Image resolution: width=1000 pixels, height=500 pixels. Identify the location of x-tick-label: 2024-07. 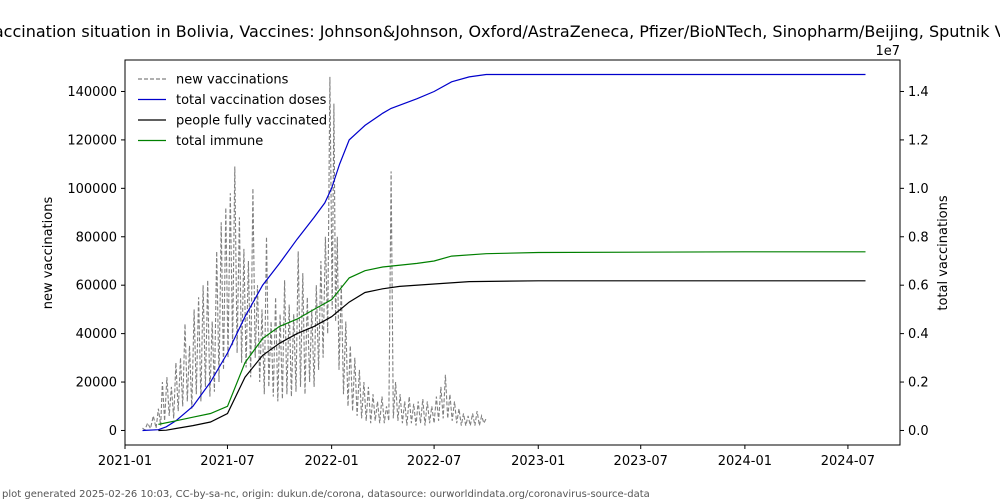
(848, 461).